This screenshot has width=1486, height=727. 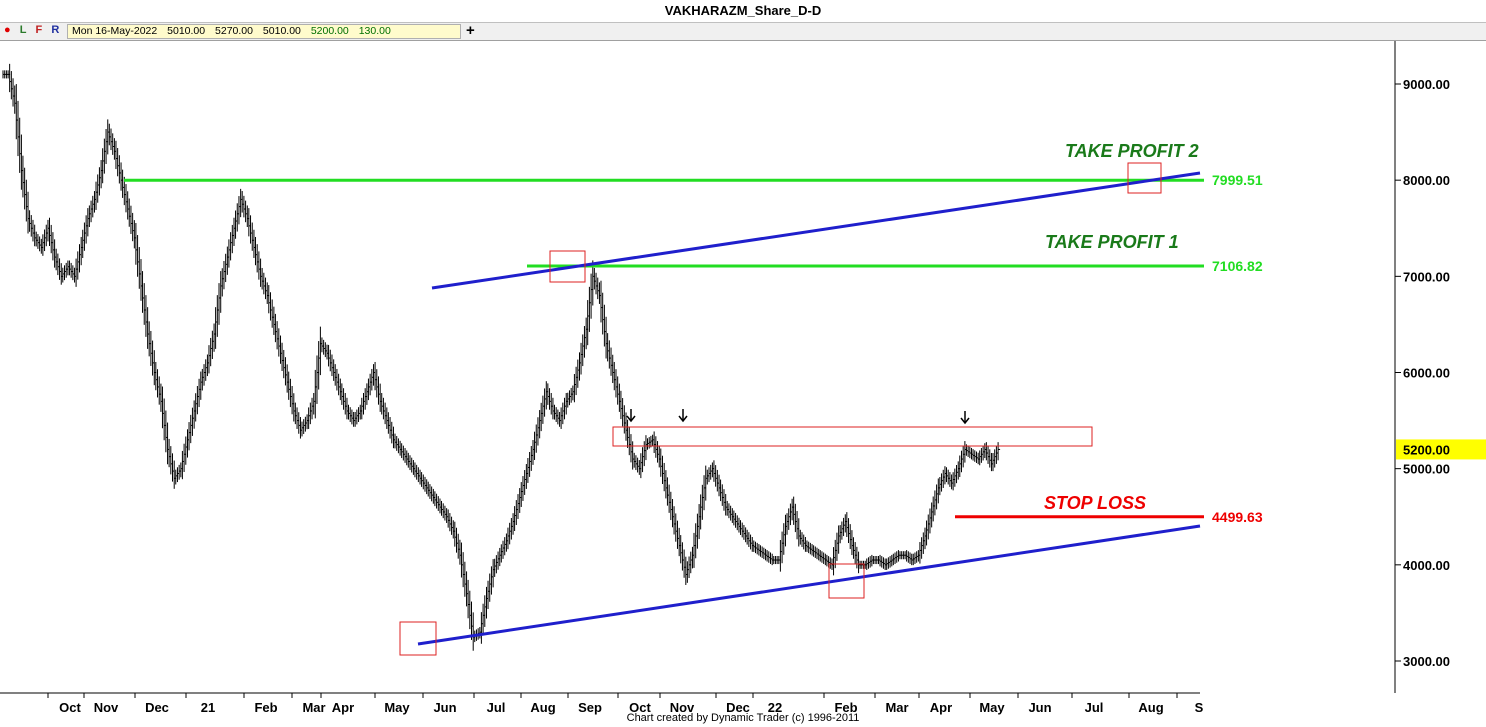 What do you see at coordinates (1426, 469) in the screenshot?
I see `y-tick-label: 5000.00` at bounding box center [1426, 469].